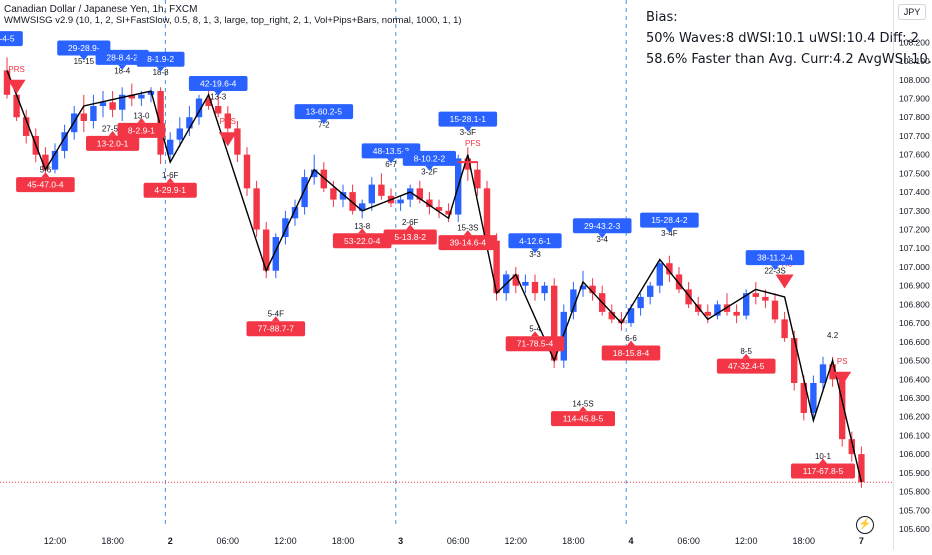  I want to click on wave-sub-label: 13-8, so click(362, 226).